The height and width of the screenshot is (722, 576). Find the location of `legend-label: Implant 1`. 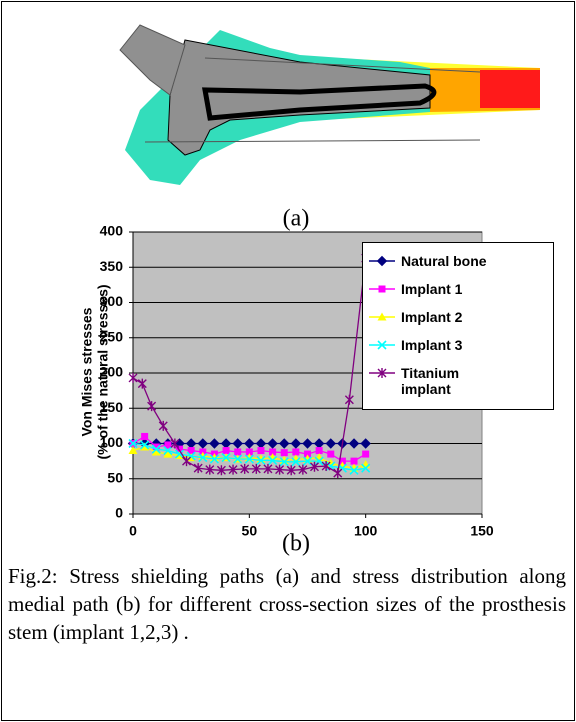

legend-label: Implant 1 is located at coordinates (432, 289).